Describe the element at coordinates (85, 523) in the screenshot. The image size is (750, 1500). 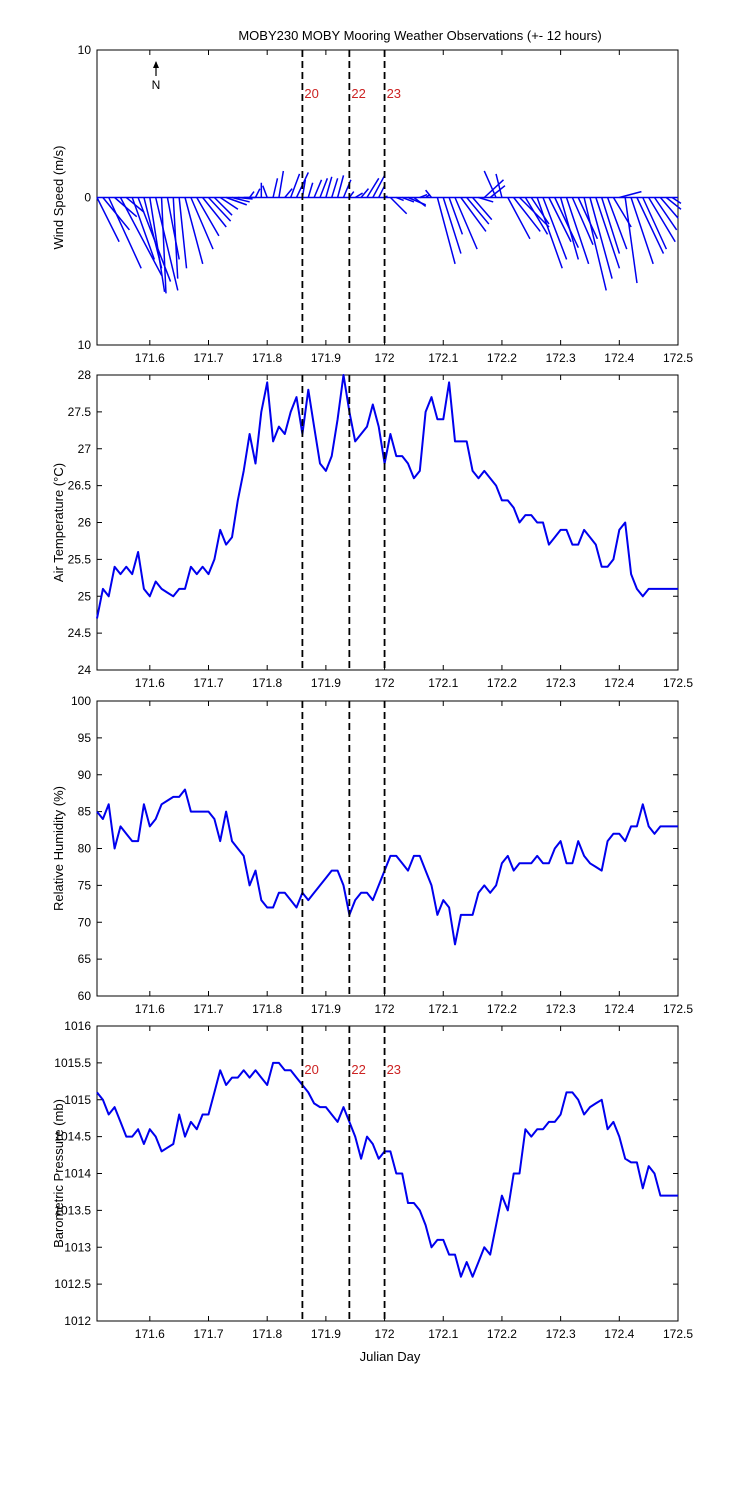
I see `y-tick-label: 26` at that location.